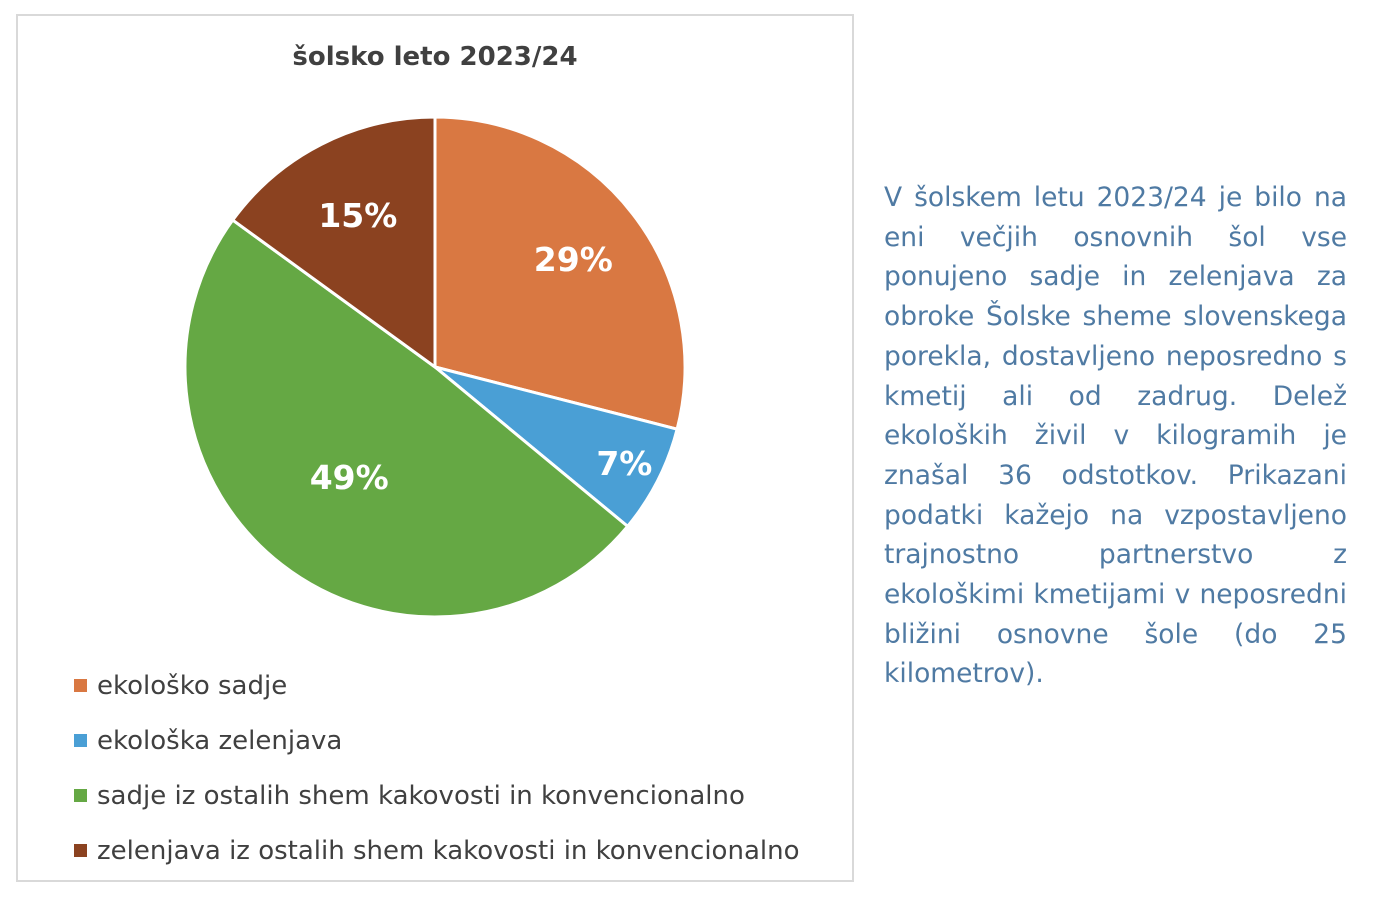 Image resolution: width=1394 pixels, height=902 pixels. What do you see at coordinates (624, 463) in the screenshot?
I see `pie-slice-label-2: 7%` at bounding box center [624, 463].